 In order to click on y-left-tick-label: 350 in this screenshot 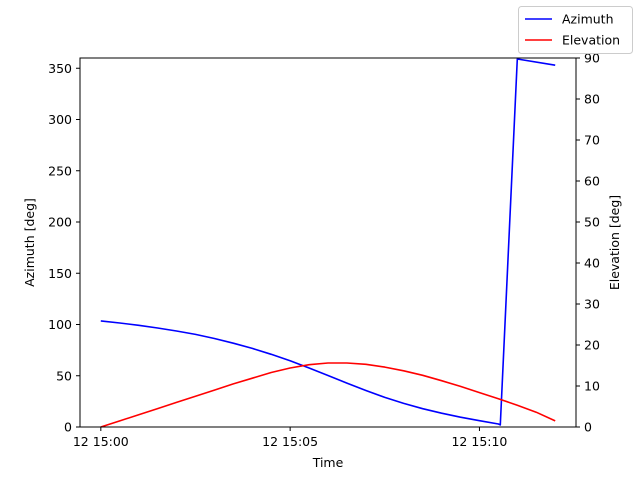, I will do `click(60, 68)`.